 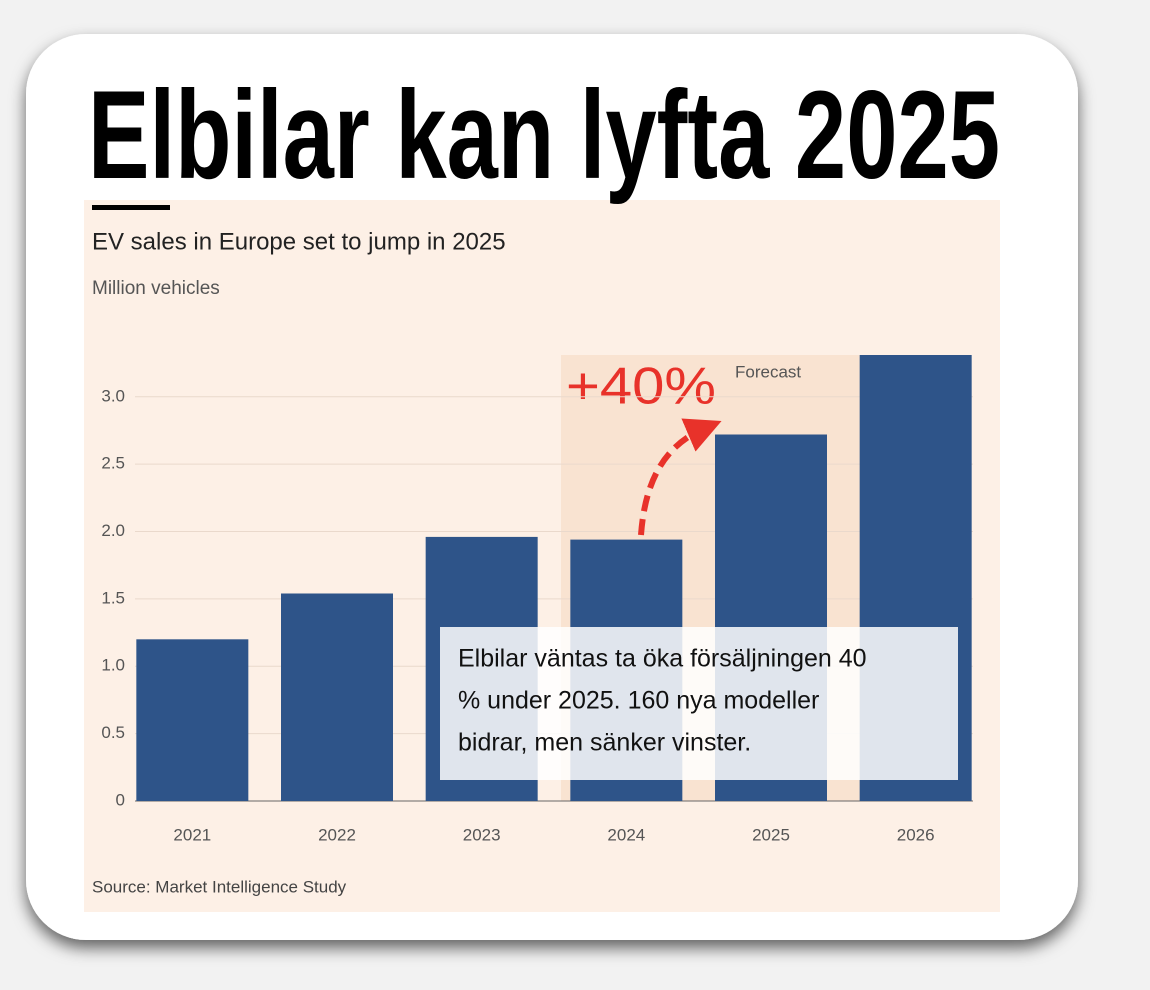 What do you see at coordinates (641, 387) in the screenshot?
I see `annotation: +40%` at bounding box center [641, 387].